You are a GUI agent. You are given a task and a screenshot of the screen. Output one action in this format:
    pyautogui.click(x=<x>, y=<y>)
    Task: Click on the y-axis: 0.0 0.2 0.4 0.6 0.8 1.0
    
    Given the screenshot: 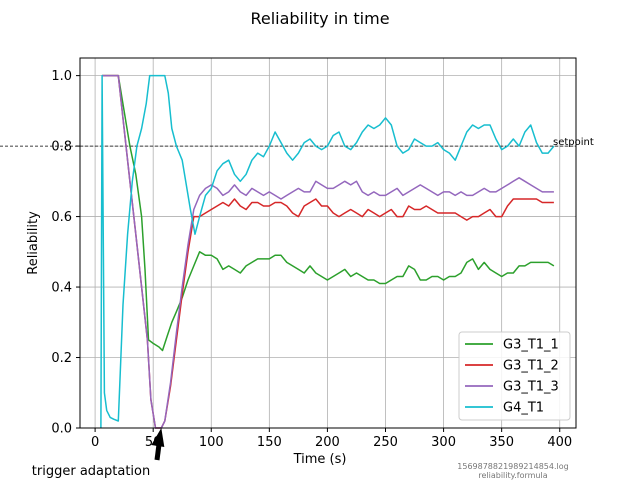 What is the action you would take?
    pyautogui.click(x=65, y=253)
    